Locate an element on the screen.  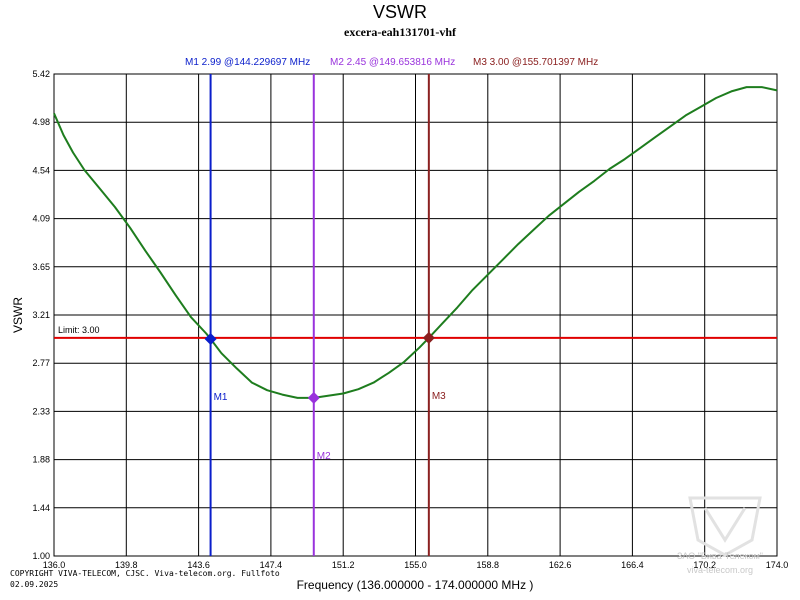
watermark-v-icon is located at coordinates (725, 525).